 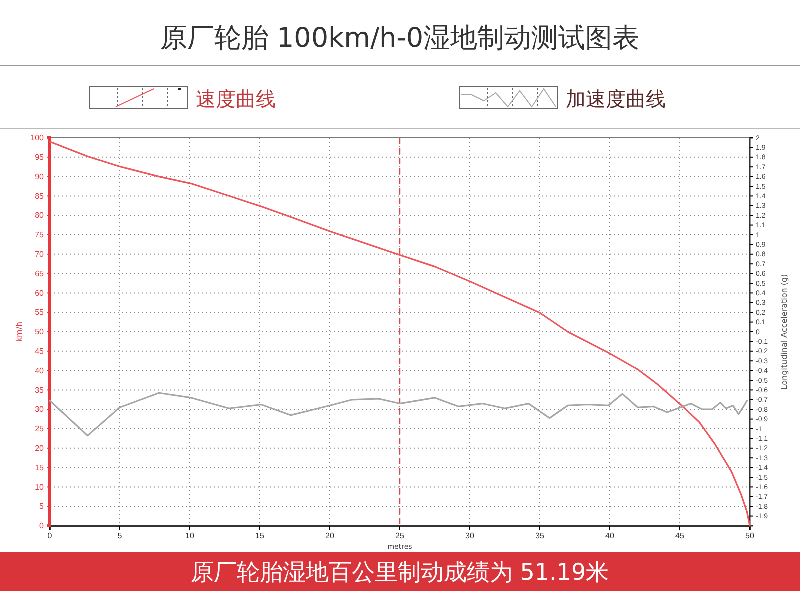 What do you see at coordinates (330, 536) in the screenshot?
I see `x-tick-label: 20` at bounding box center [330, 536].